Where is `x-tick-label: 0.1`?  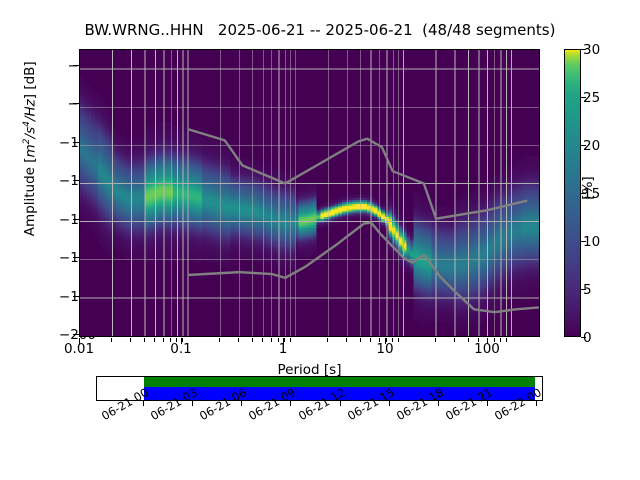 x-tick-label: 0.1 is located at coordinates (181, 349).